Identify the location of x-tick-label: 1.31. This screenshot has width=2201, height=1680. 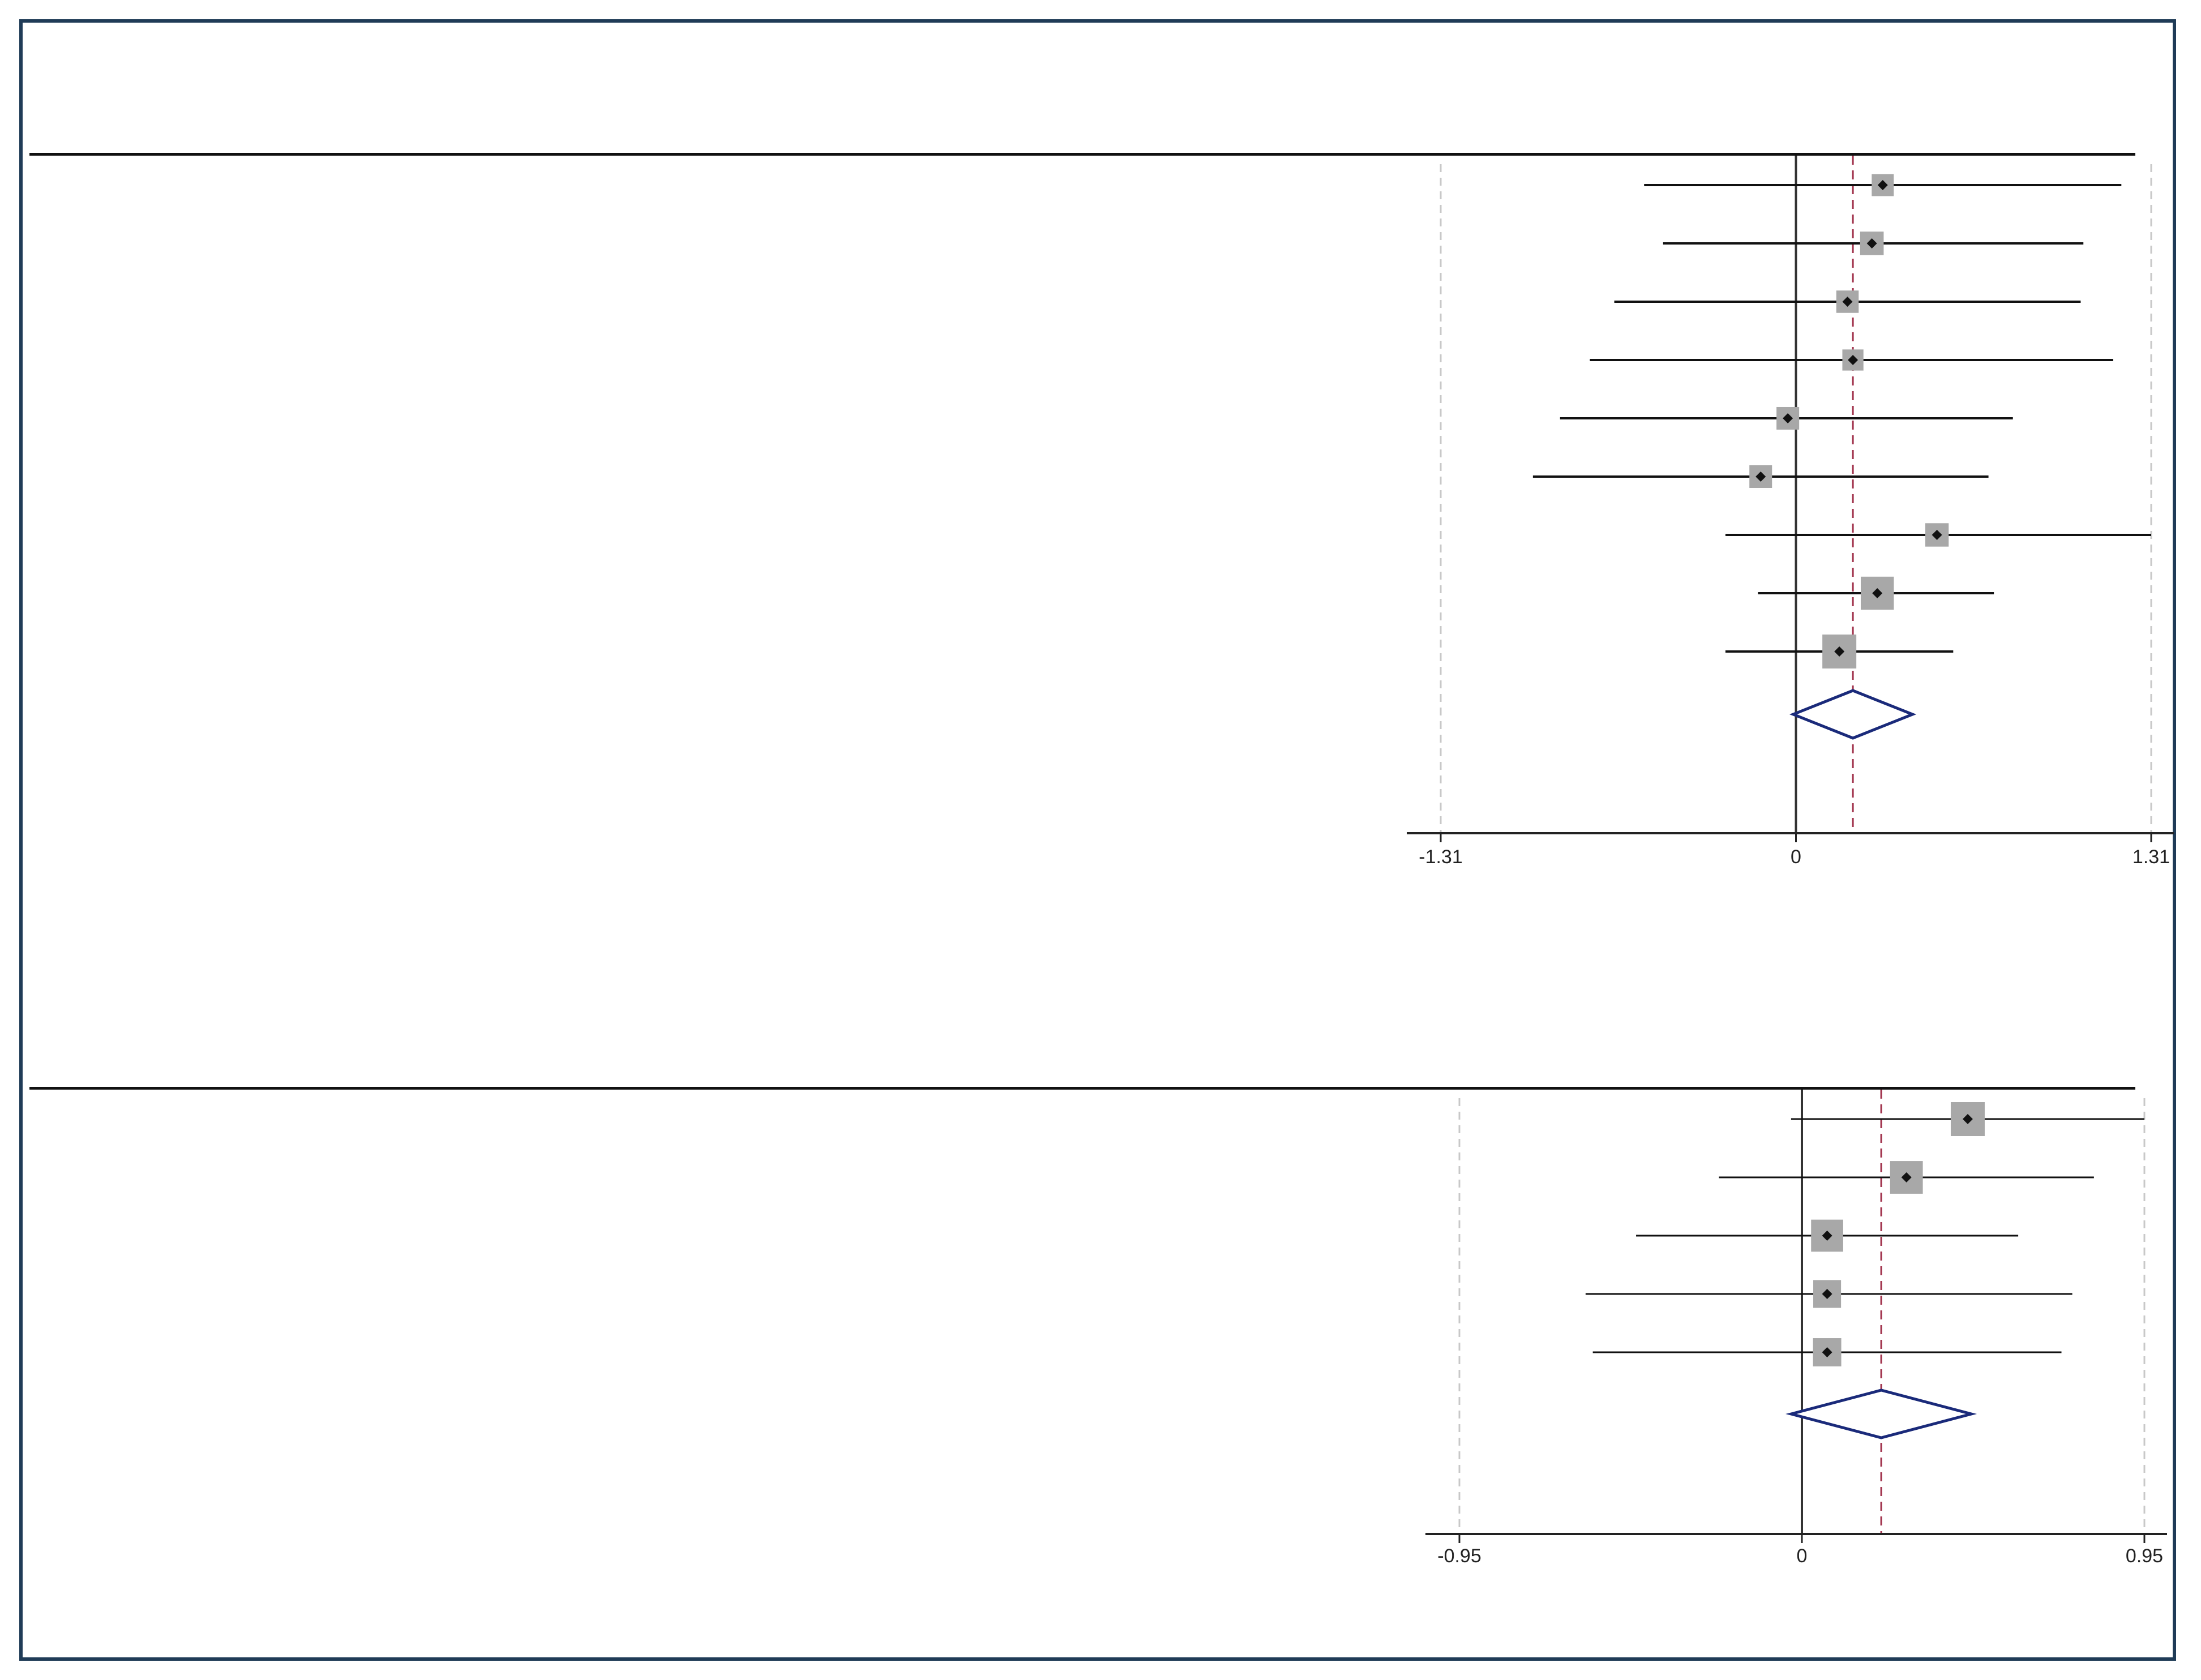
(2152, 857).